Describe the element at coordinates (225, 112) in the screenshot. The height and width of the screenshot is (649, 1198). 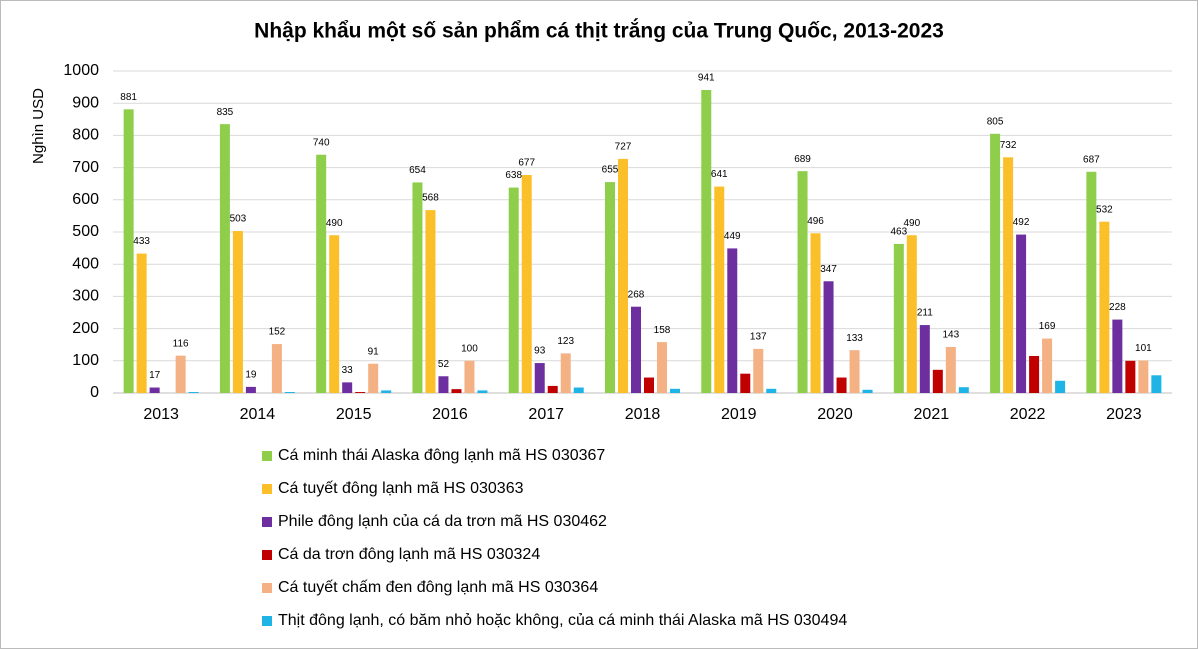
I see `data-label: 835` at that location.